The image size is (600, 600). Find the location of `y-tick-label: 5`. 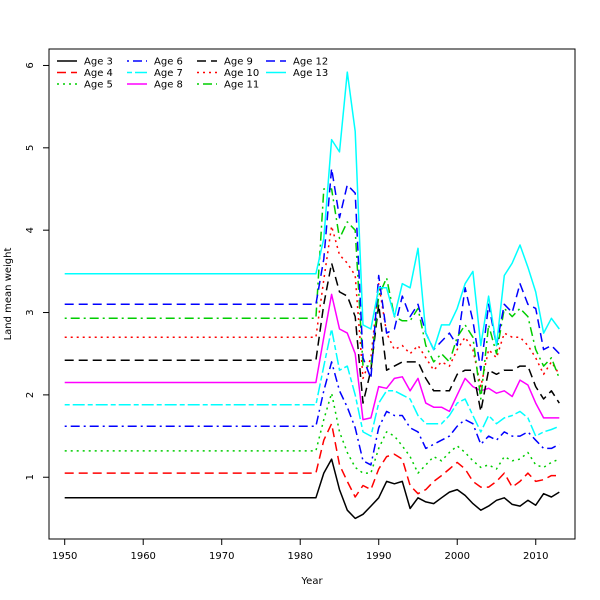

y-tick-label: 5 is located at coordinates (30, 148).